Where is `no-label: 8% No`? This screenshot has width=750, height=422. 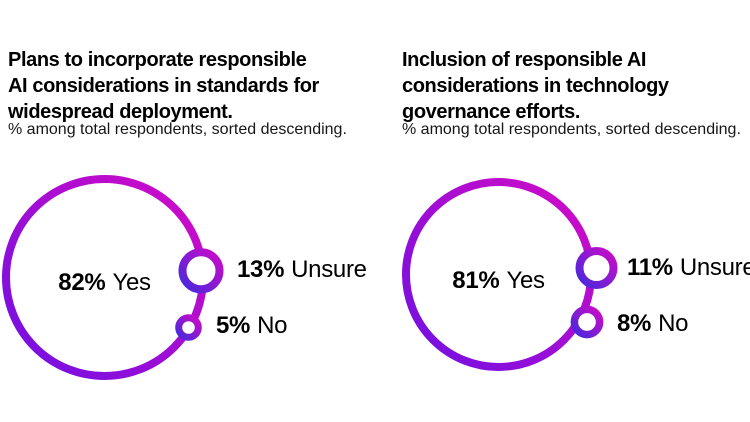
no-label: 8% No is located at coordinates (652, 324).